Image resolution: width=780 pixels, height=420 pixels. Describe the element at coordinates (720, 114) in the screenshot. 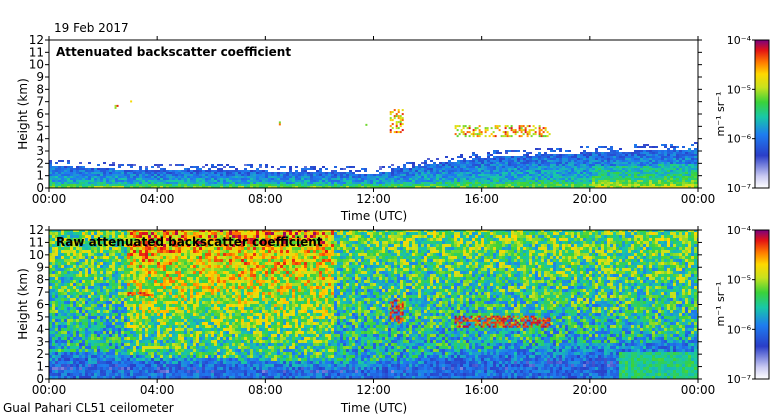

I see `colorbar-label-top: m⁻¹ sr⁻¹` at that location.